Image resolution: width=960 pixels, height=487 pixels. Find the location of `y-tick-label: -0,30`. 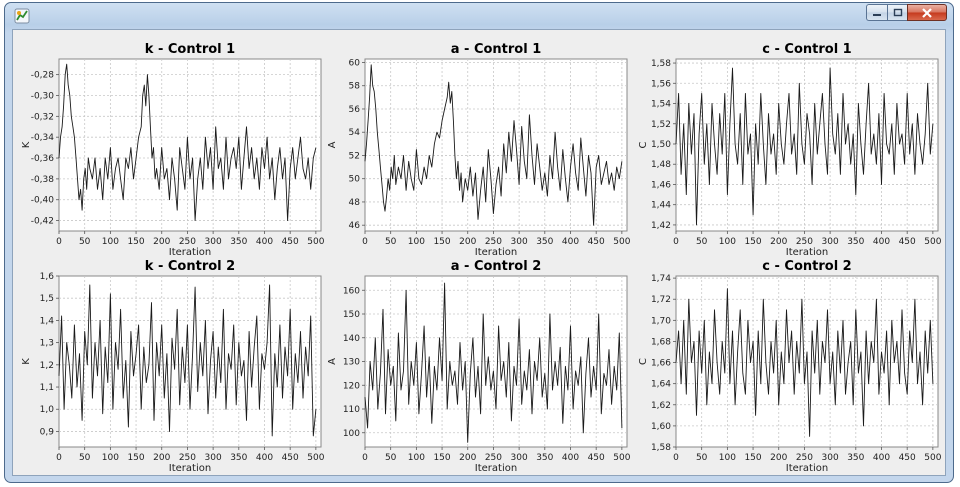

y-tick-label: -0,30 is located at coordinates (43, 96).